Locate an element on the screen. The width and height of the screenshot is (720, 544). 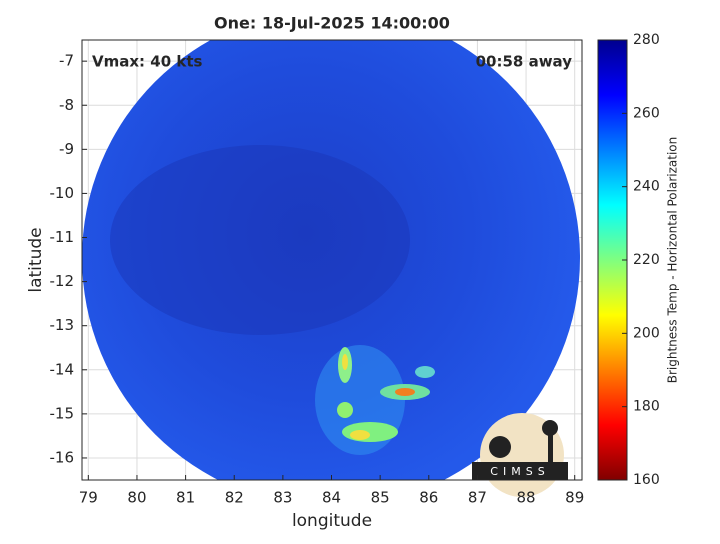
y-tick-label: -9 is located at coordinates (66, 149).